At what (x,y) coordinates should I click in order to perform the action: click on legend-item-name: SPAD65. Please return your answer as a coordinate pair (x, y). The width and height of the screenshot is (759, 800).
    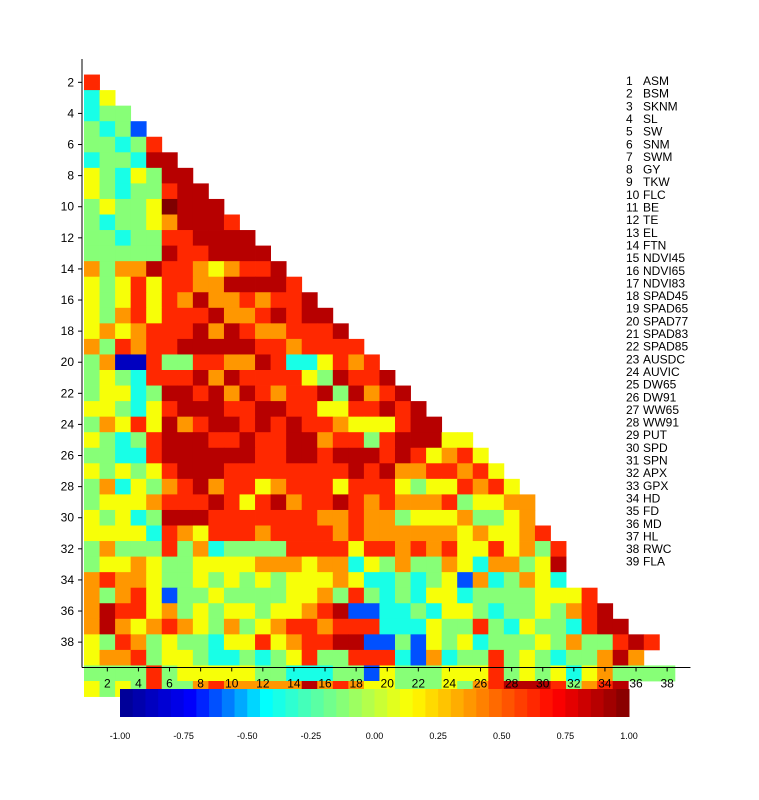
    Looking at the image, I should click on (665, 309).